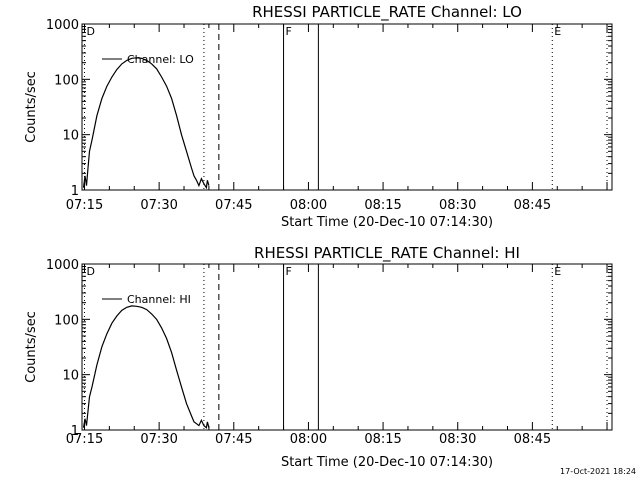  Describe the element at coordinates (159, 299) in the screenshot. I see `legend-label: Channel: HI` at that location.